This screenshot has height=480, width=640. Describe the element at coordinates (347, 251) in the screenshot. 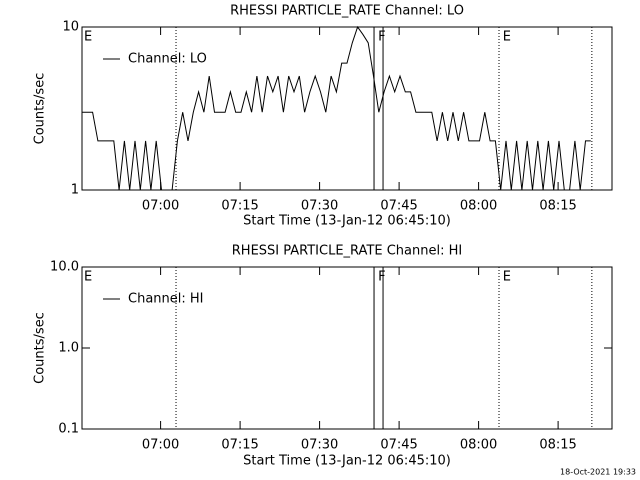

I see `chart-title: RHESSI PARTICLE_RATE Channel: HI` at that location.